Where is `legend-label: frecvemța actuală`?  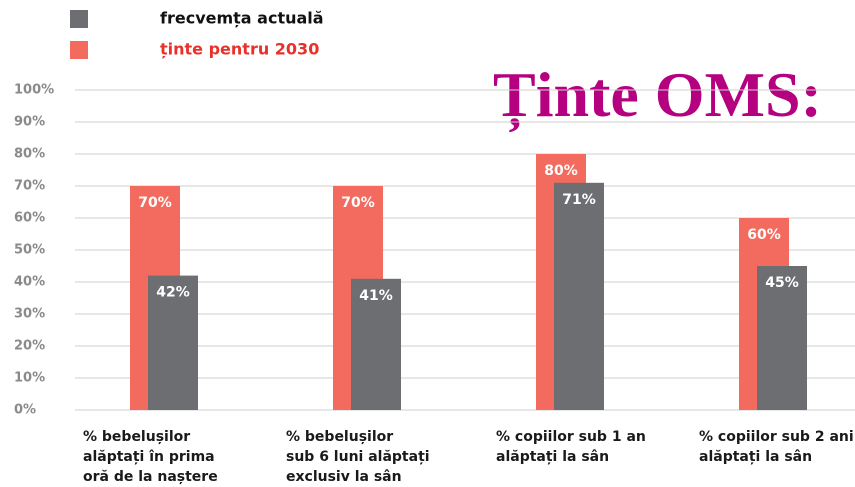
legend-label: frecvemța actuală is located at coordinates (242, 18).